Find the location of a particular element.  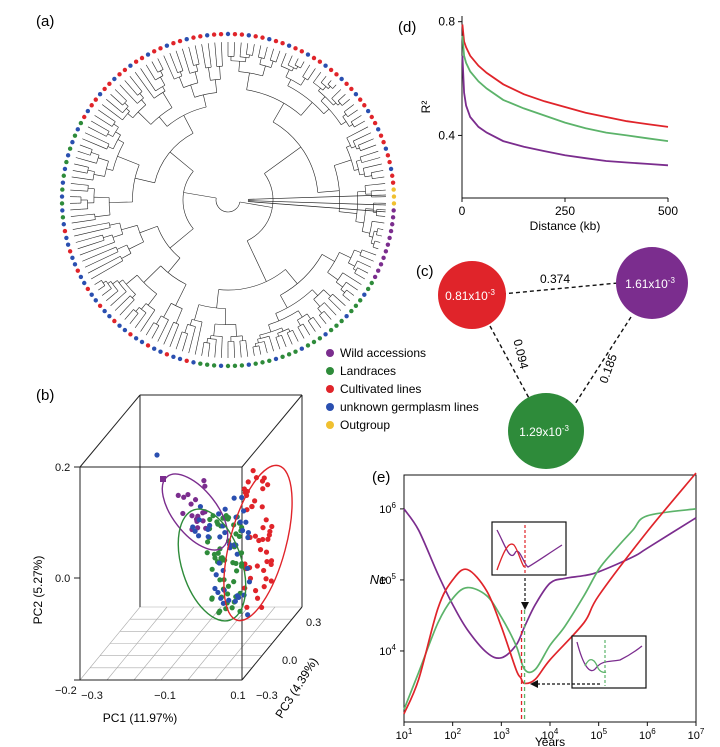

ne-x-tick-label: 10⁵ is located at coordinates (598, 734).